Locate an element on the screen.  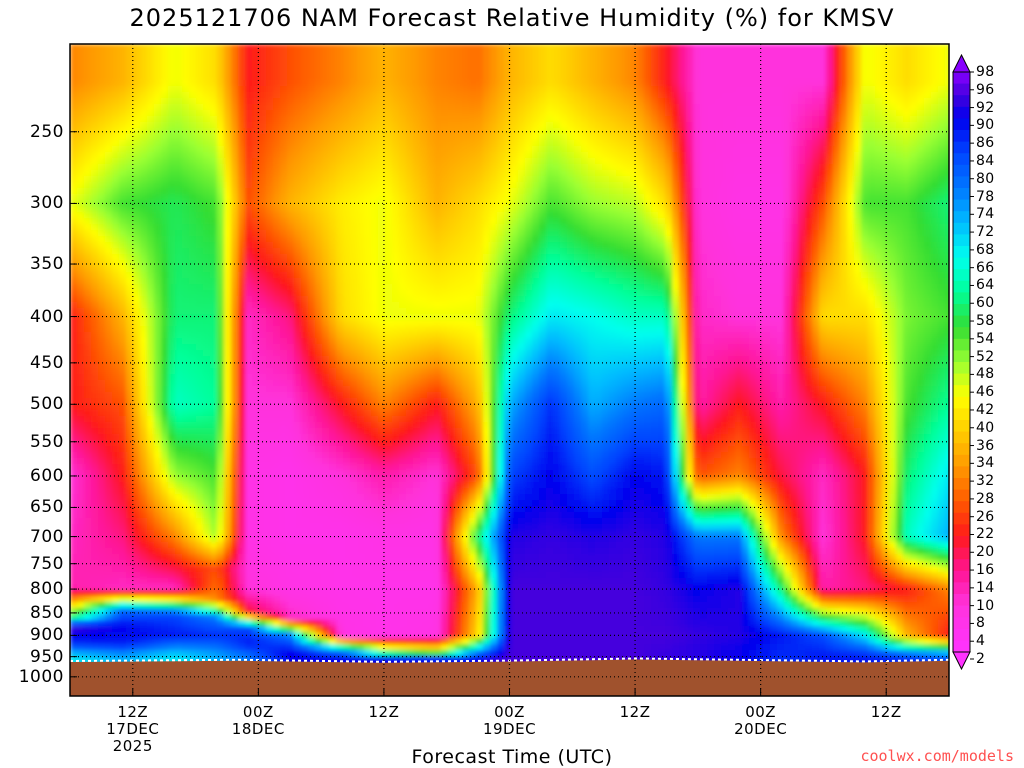
colorbar-tick-label: 32 is located at coordinates (985, 481).